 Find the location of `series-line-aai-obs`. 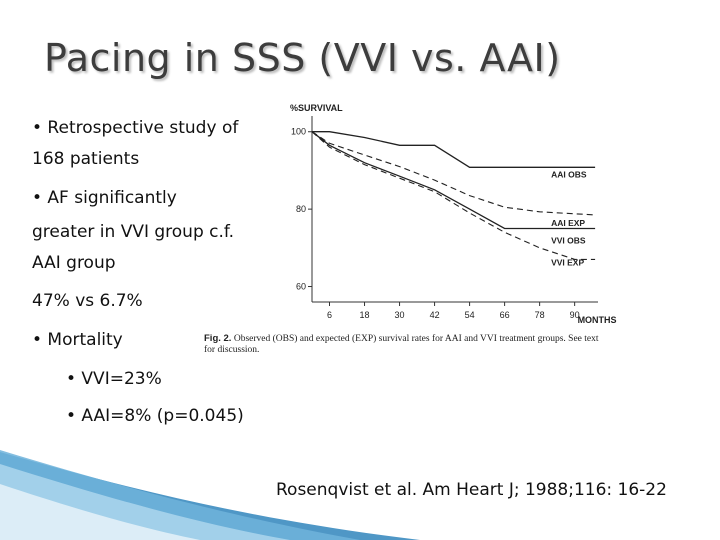

series-line-aai-obs is located at coordinates (454, 149).